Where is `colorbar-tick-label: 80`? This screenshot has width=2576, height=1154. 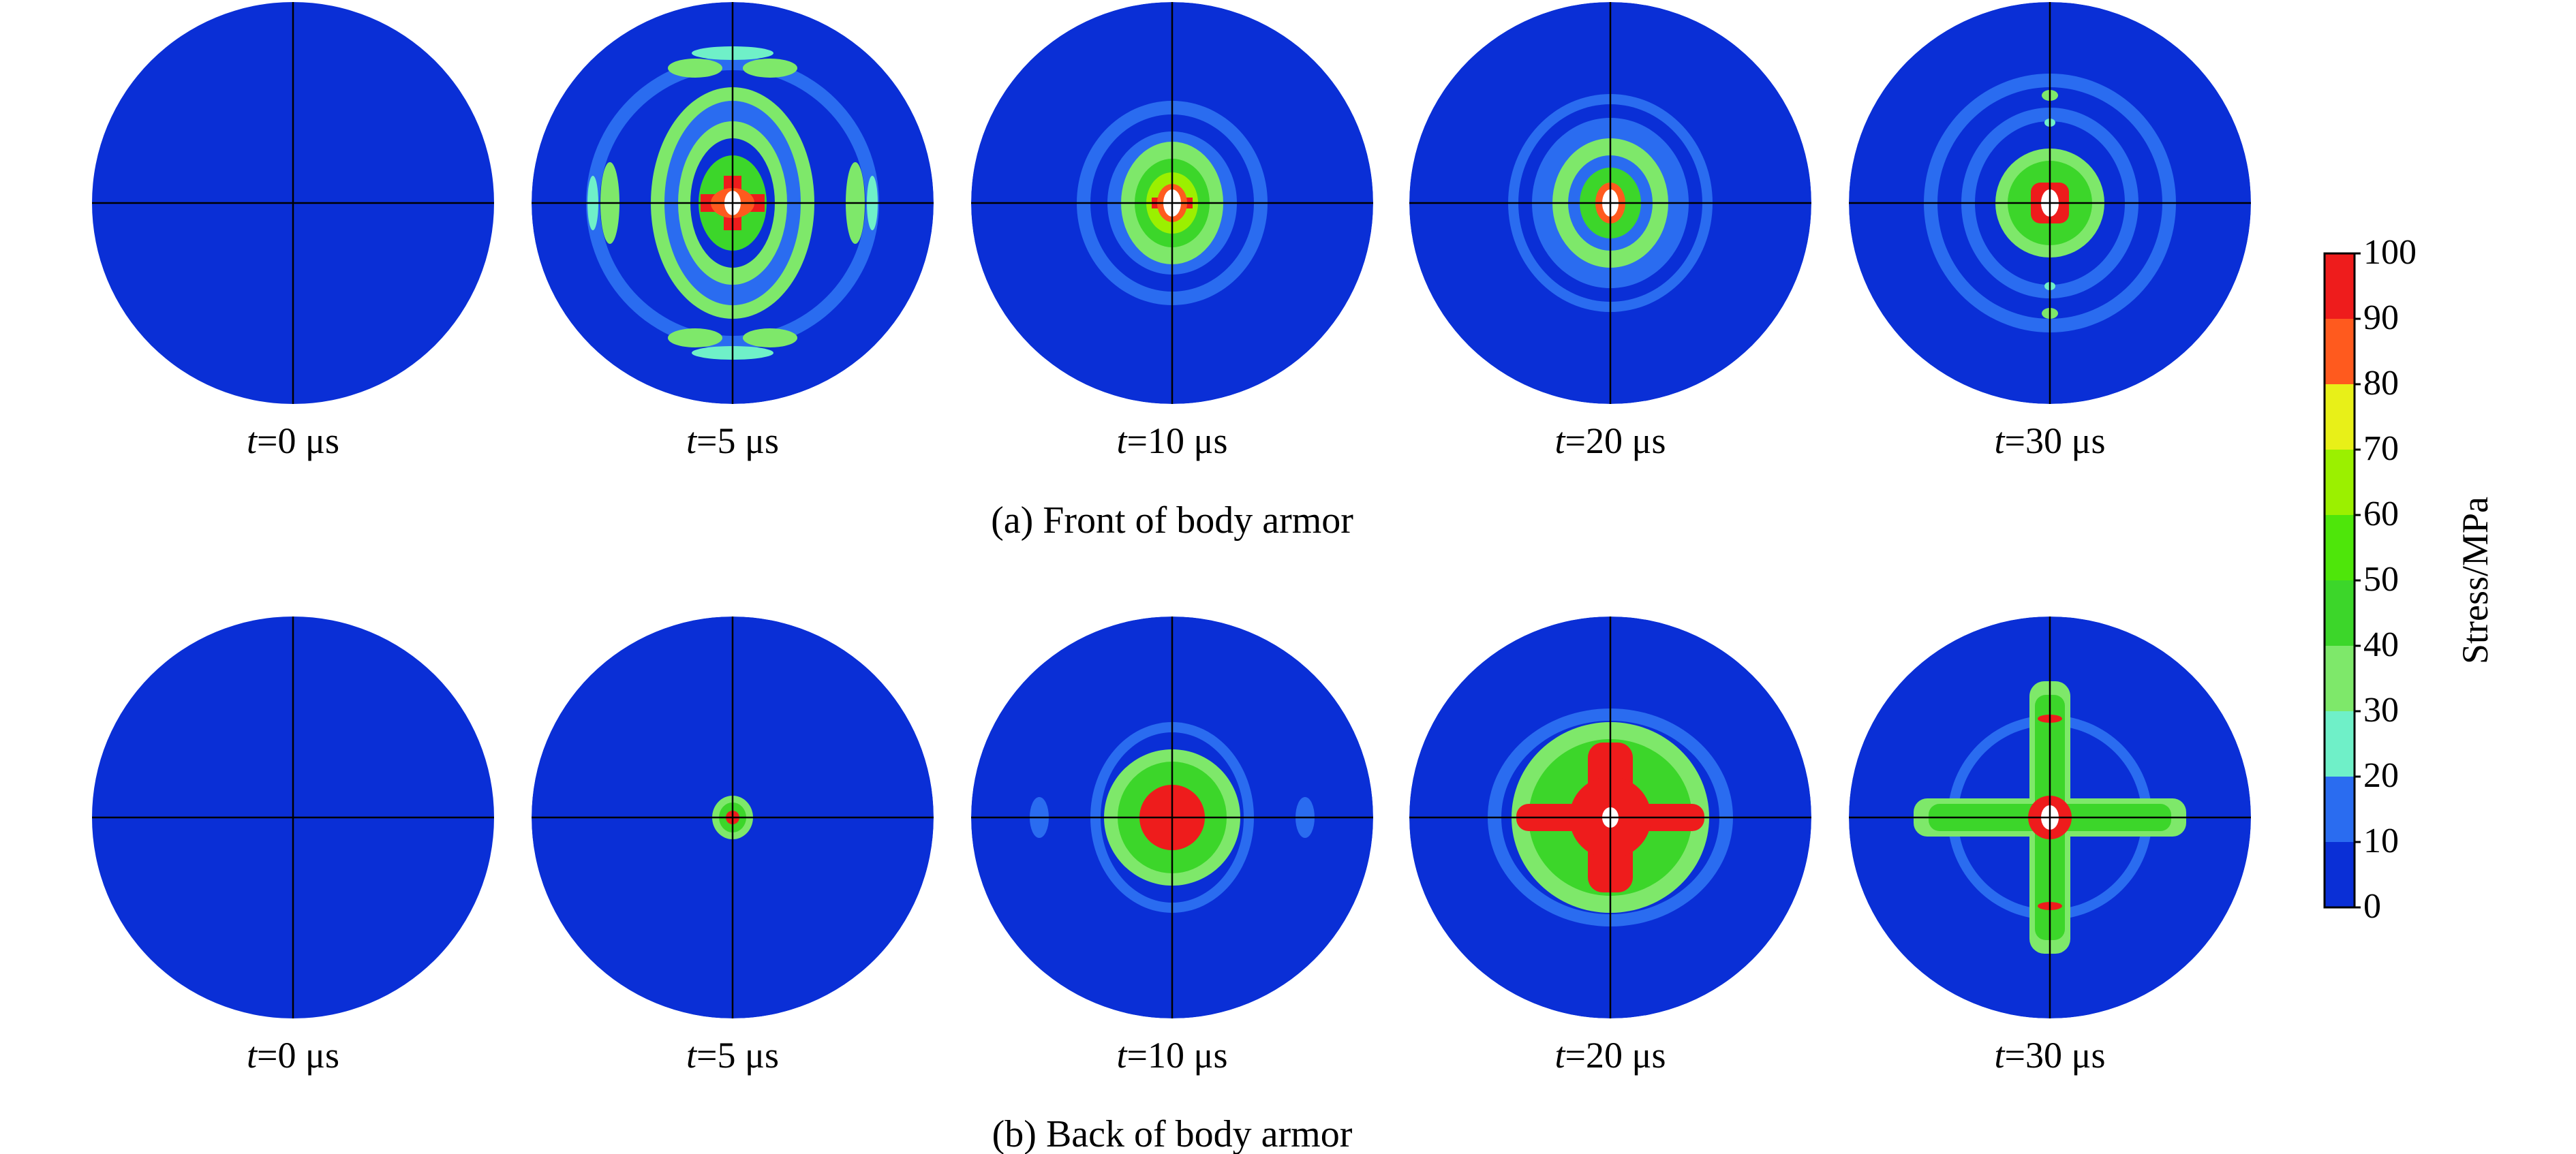 colorbar-tick-label: 80 is located at coordinates (2381, 383).